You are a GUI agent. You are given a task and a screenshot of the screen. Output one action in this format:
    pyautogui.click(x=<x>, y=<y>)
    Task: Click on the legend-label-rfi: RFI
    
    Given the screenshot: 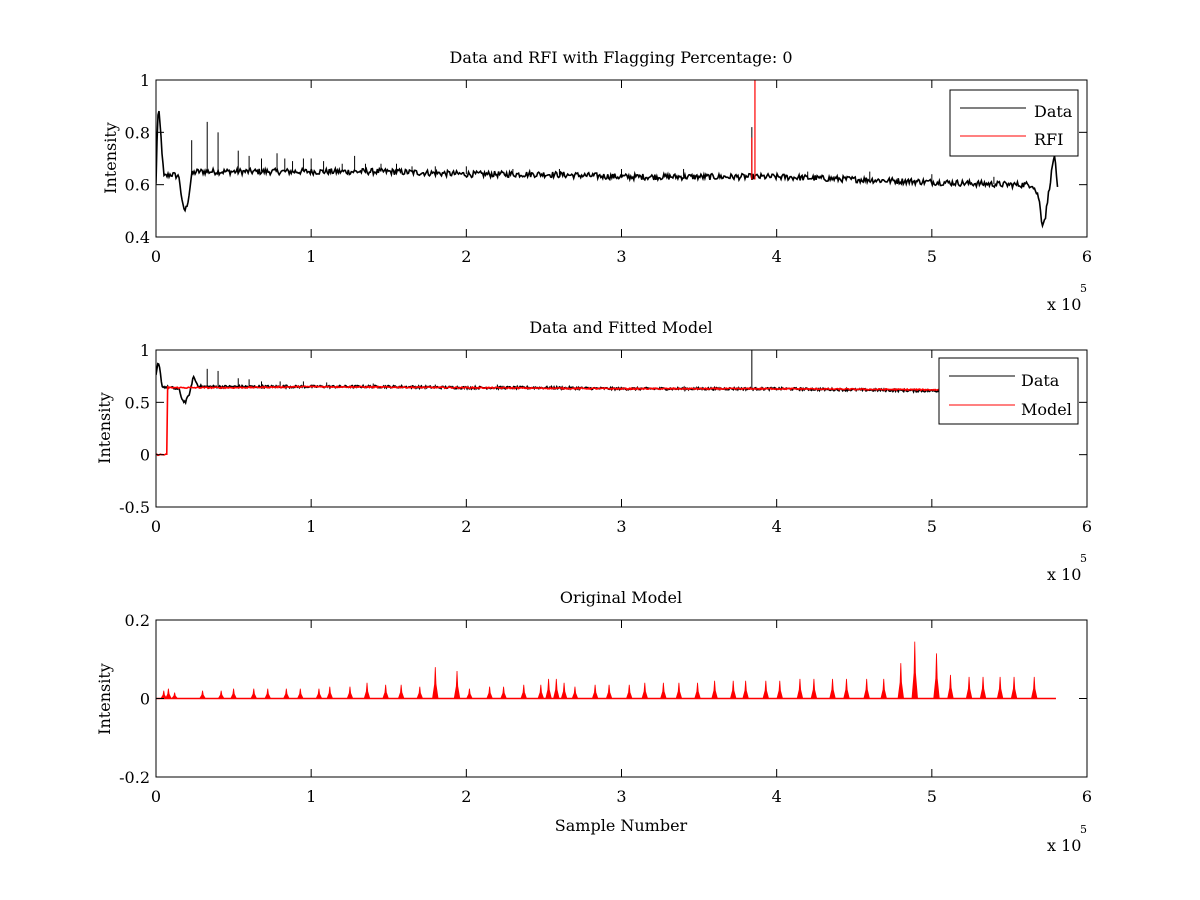 What is the action you would take?
    pyautogui.click(x=1048, y=139)
    